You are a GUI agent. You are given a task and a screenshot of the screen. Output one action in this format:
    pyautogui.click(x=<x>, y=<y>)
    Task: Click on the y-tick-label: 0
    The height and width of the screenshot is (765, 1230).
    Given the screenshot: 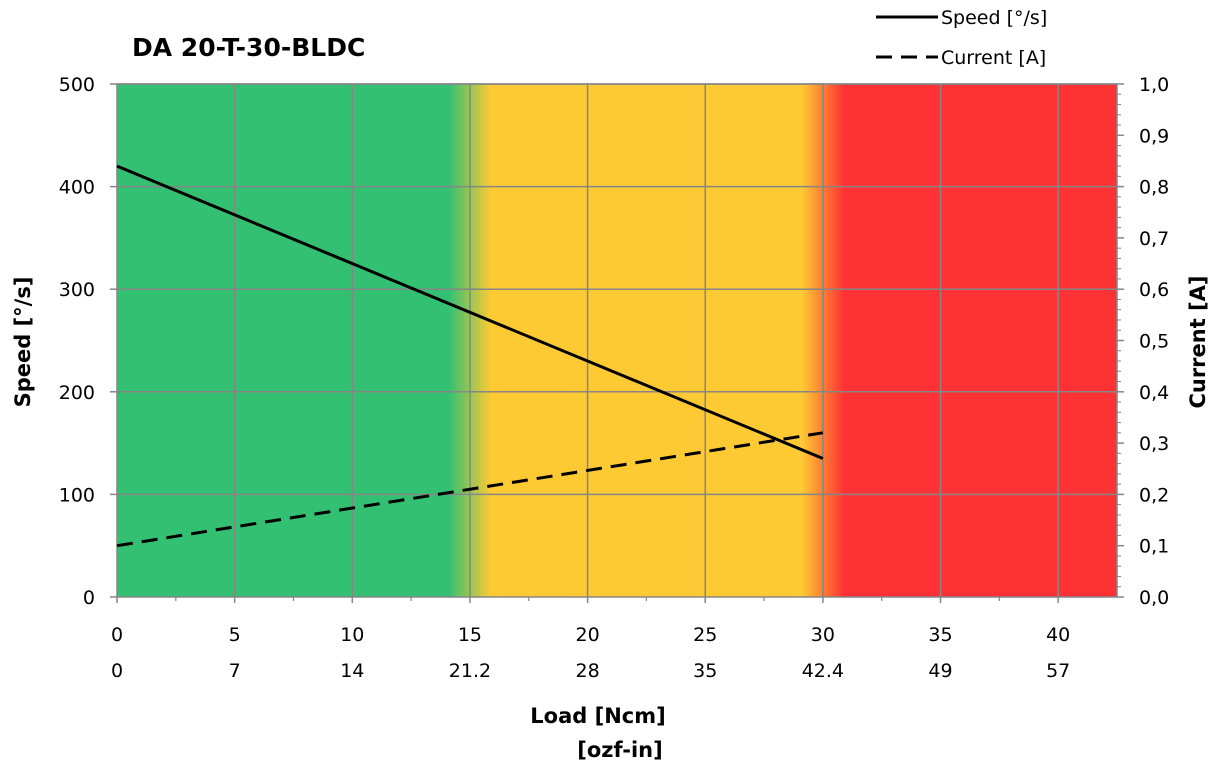 What is the action you would take?
    pyautogui.click(x=89, y=598)
    